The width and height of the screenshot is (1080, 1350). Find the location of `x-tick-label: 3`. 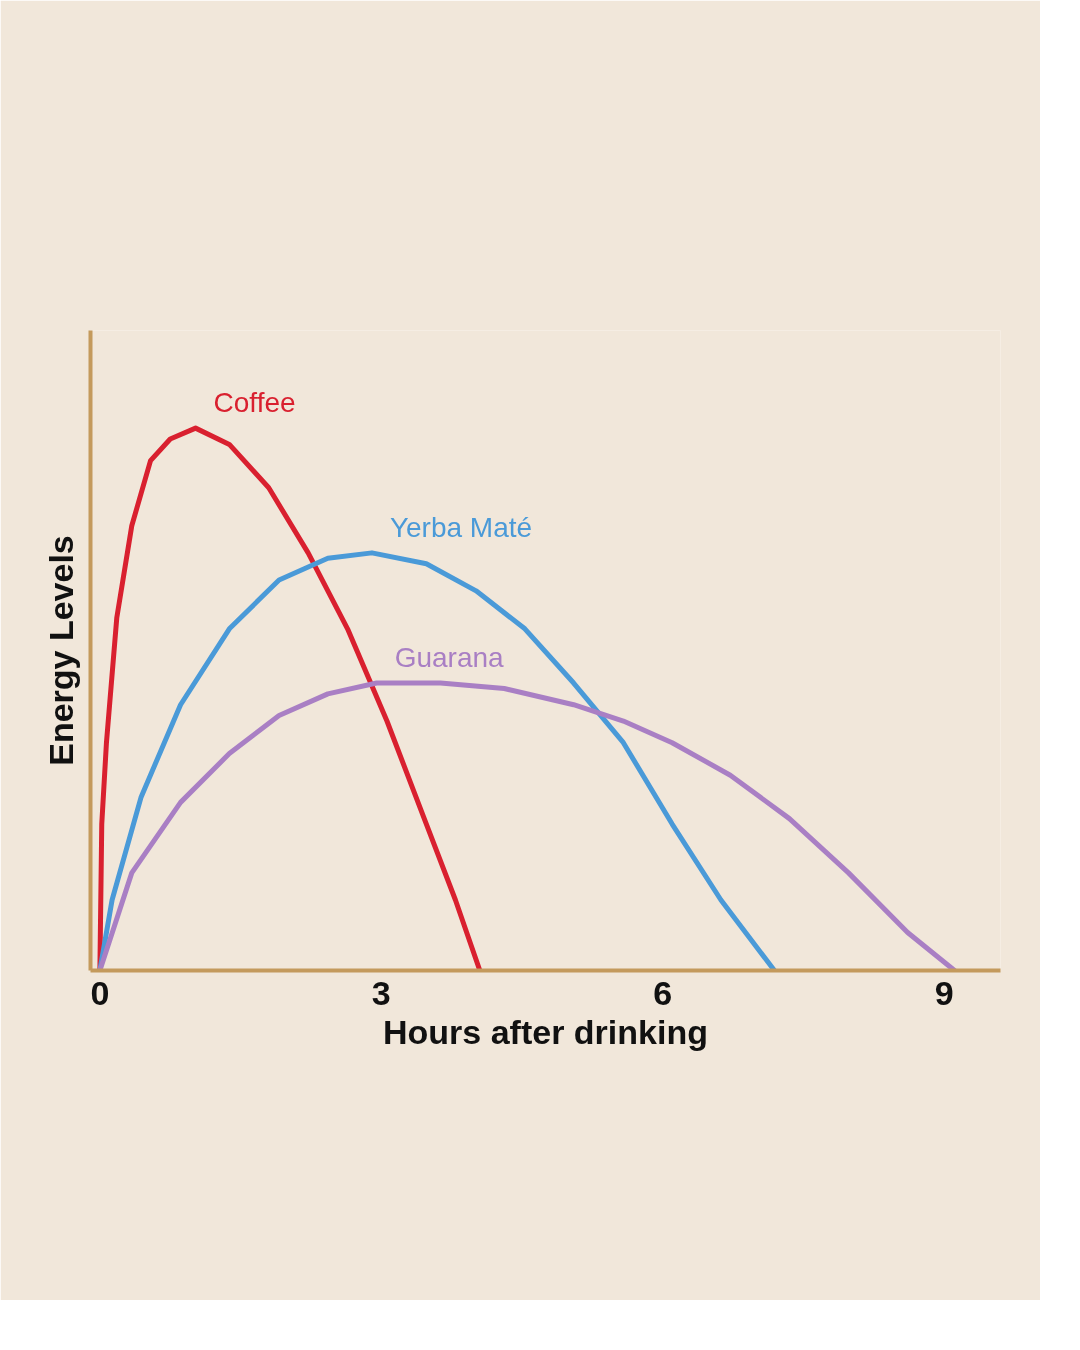

x-tick-label: 3 is located at coordinates (381, 992).